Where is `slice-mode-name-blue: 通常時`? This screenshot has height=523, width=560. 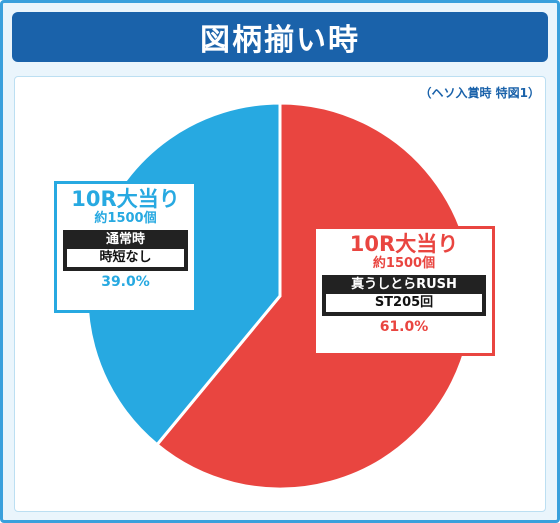 slice-mode-name-blue: 通常時 is located at coordinates (125, 239).